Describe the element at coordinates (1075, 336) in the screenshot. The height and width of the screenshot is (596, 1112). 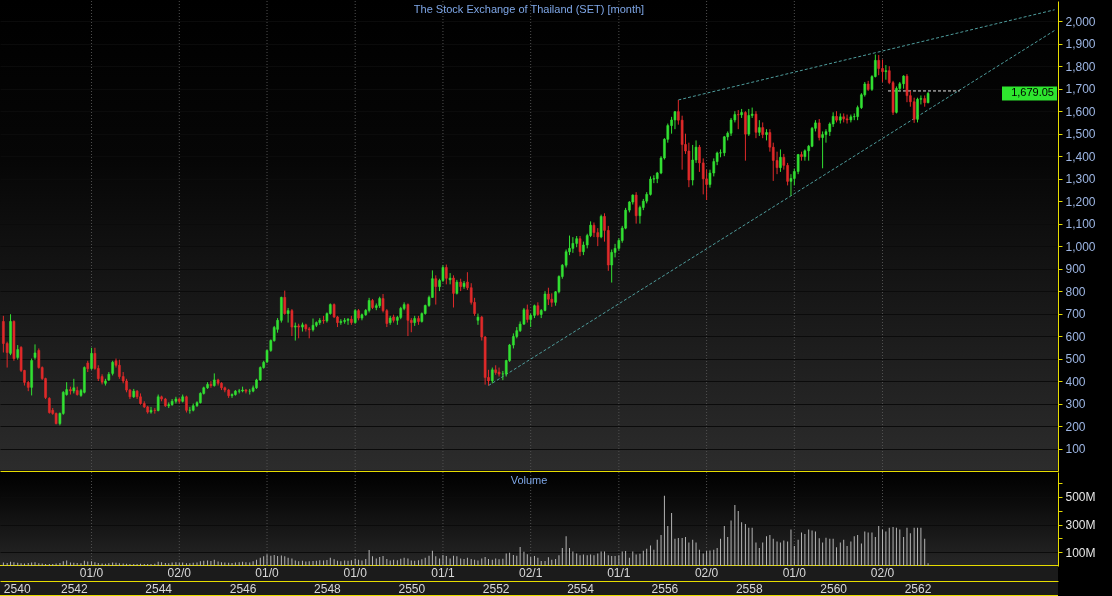
I see `y-tick-label: 600` at that location.